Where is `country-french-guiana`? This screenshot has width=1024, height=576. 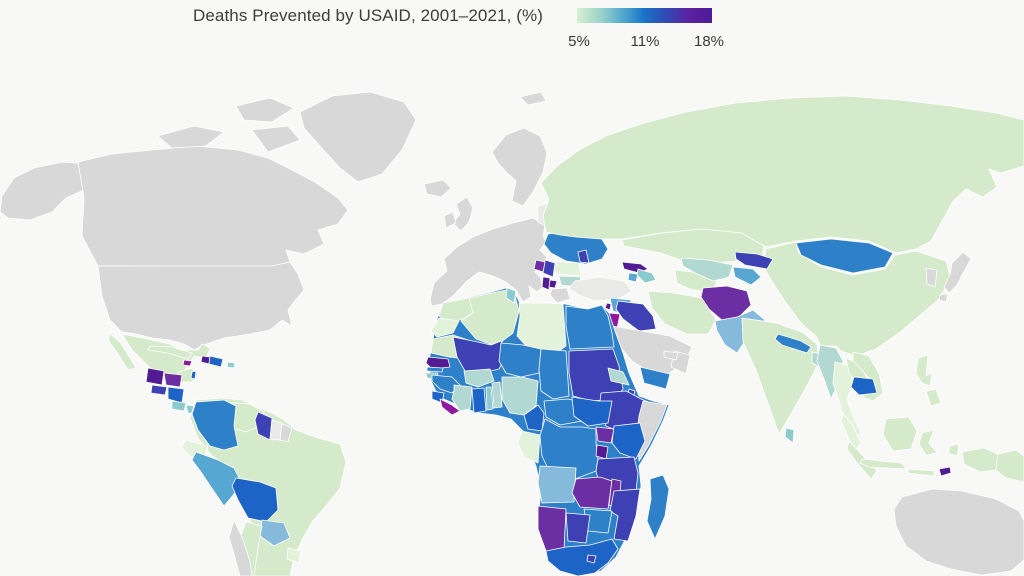 country-french-guiana is located at coordinates (286, 433).